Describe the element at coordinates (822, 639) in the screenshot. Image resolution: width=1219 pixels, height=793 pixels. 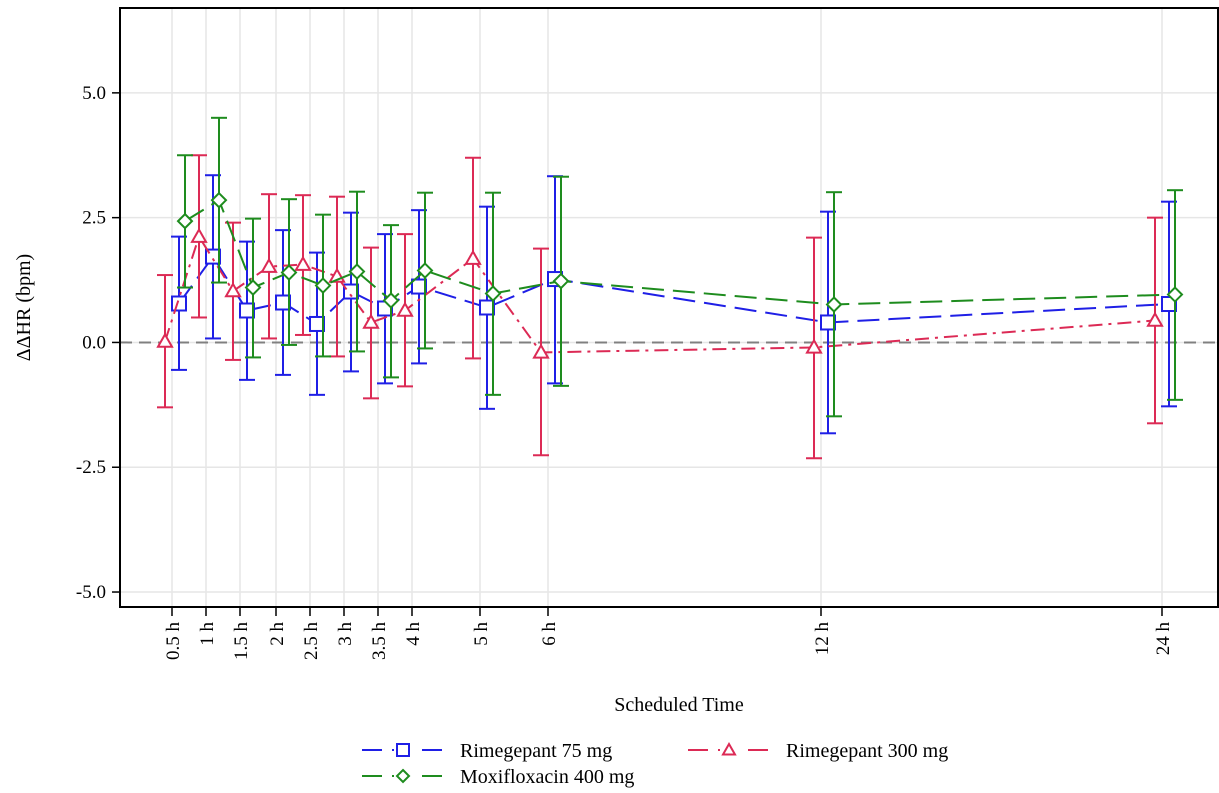
I see `x-tick-label: 12 h` at that location.